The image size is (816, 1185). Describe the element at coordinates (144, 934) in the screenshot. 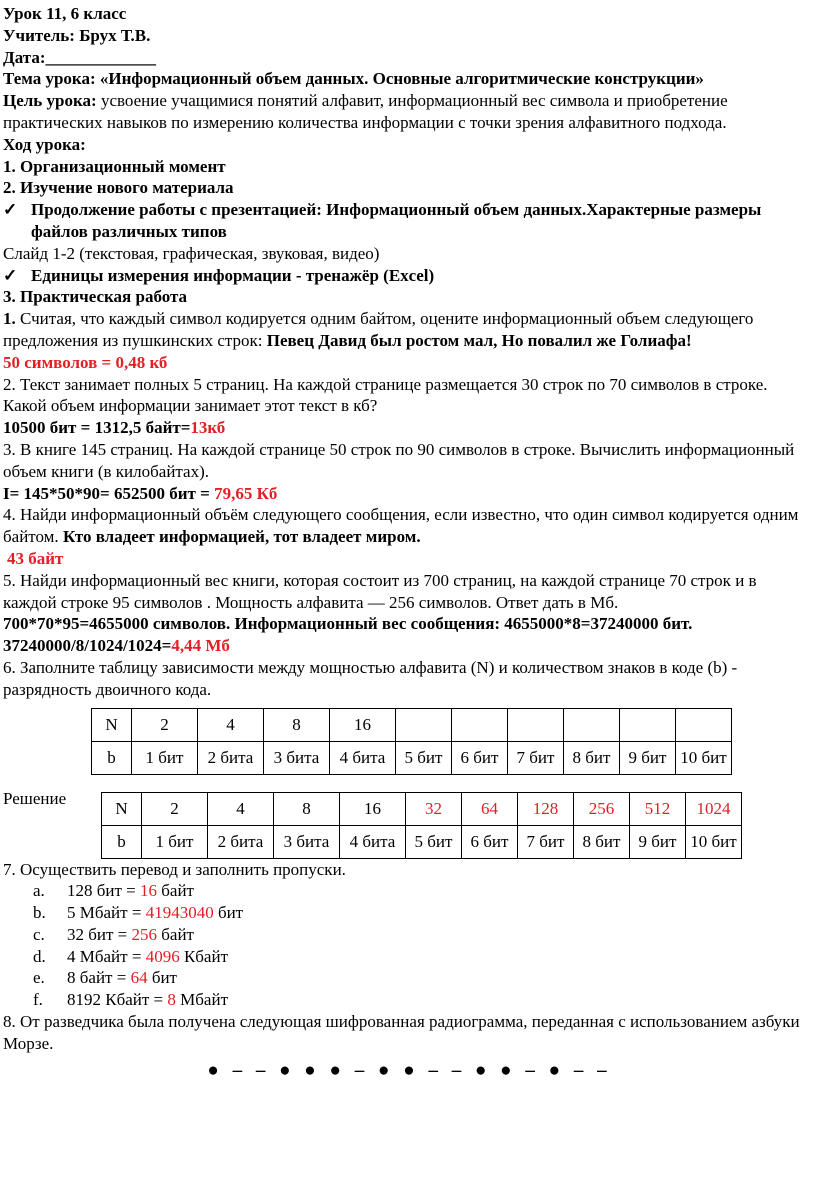

I see `item-answer: 256` at that location.